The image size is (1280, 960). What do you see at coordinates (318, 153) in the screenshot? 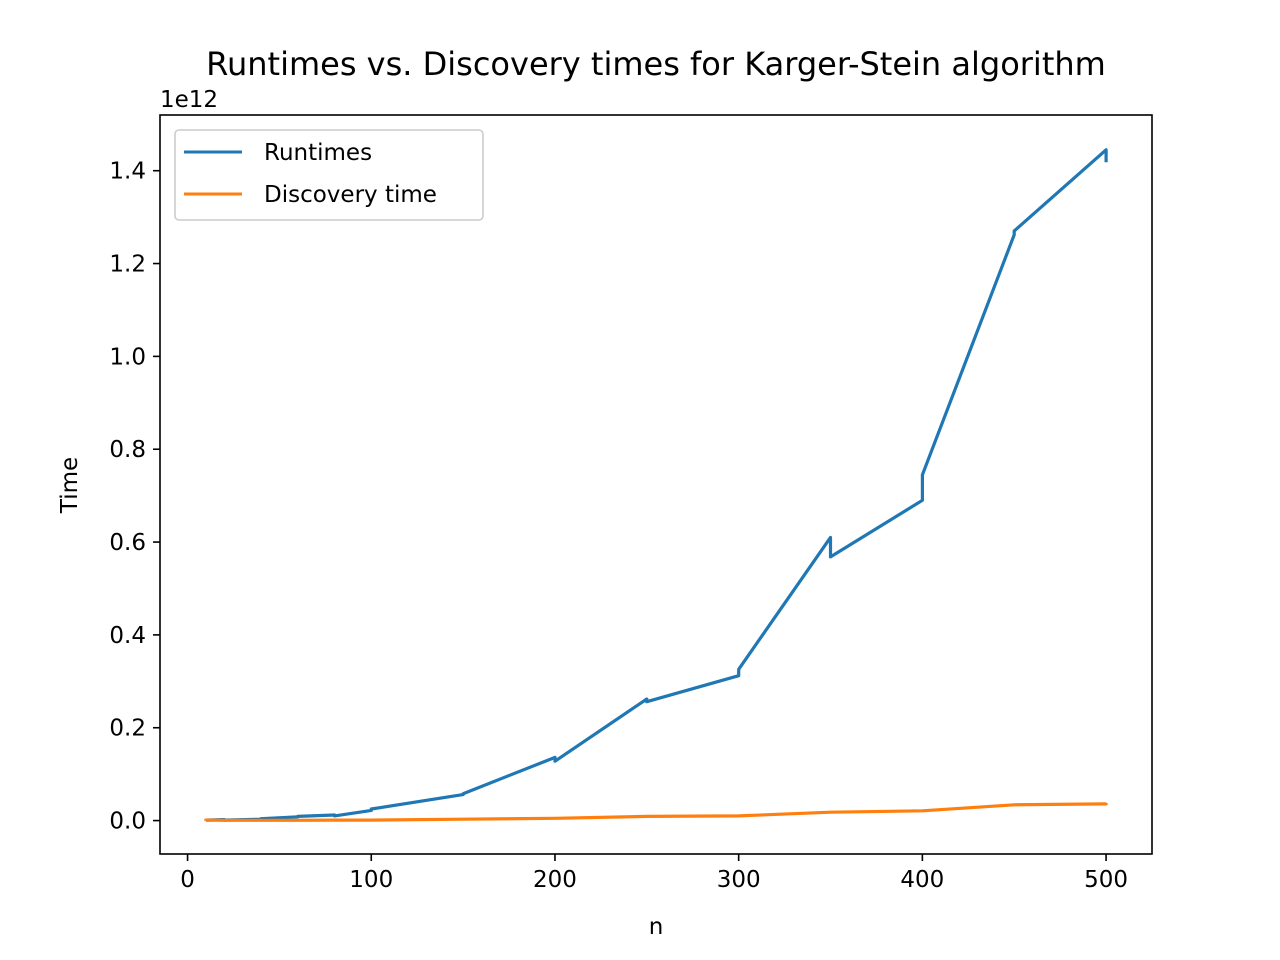
I see `legend-label-runtimes: Runtimes` at bounding box center [318, 153].